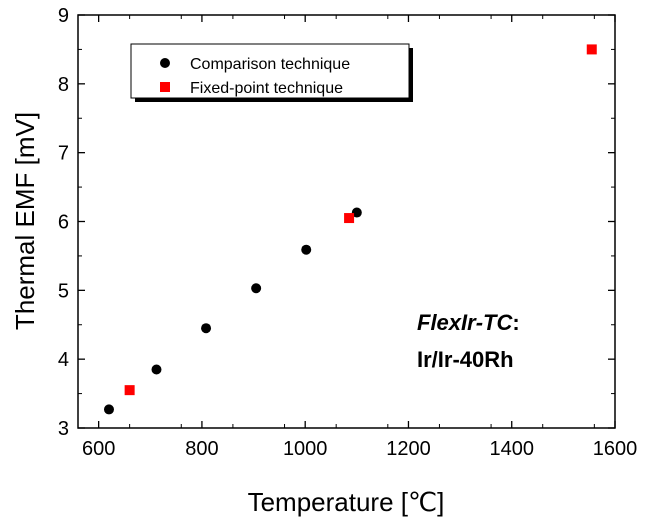 This screenshot has height=521, width=646. What do you see at coordinates (25, 221) in the screenshot?
I see `y-axis-title: Thermal EMF [mV]` at bounding box center [25, 221].